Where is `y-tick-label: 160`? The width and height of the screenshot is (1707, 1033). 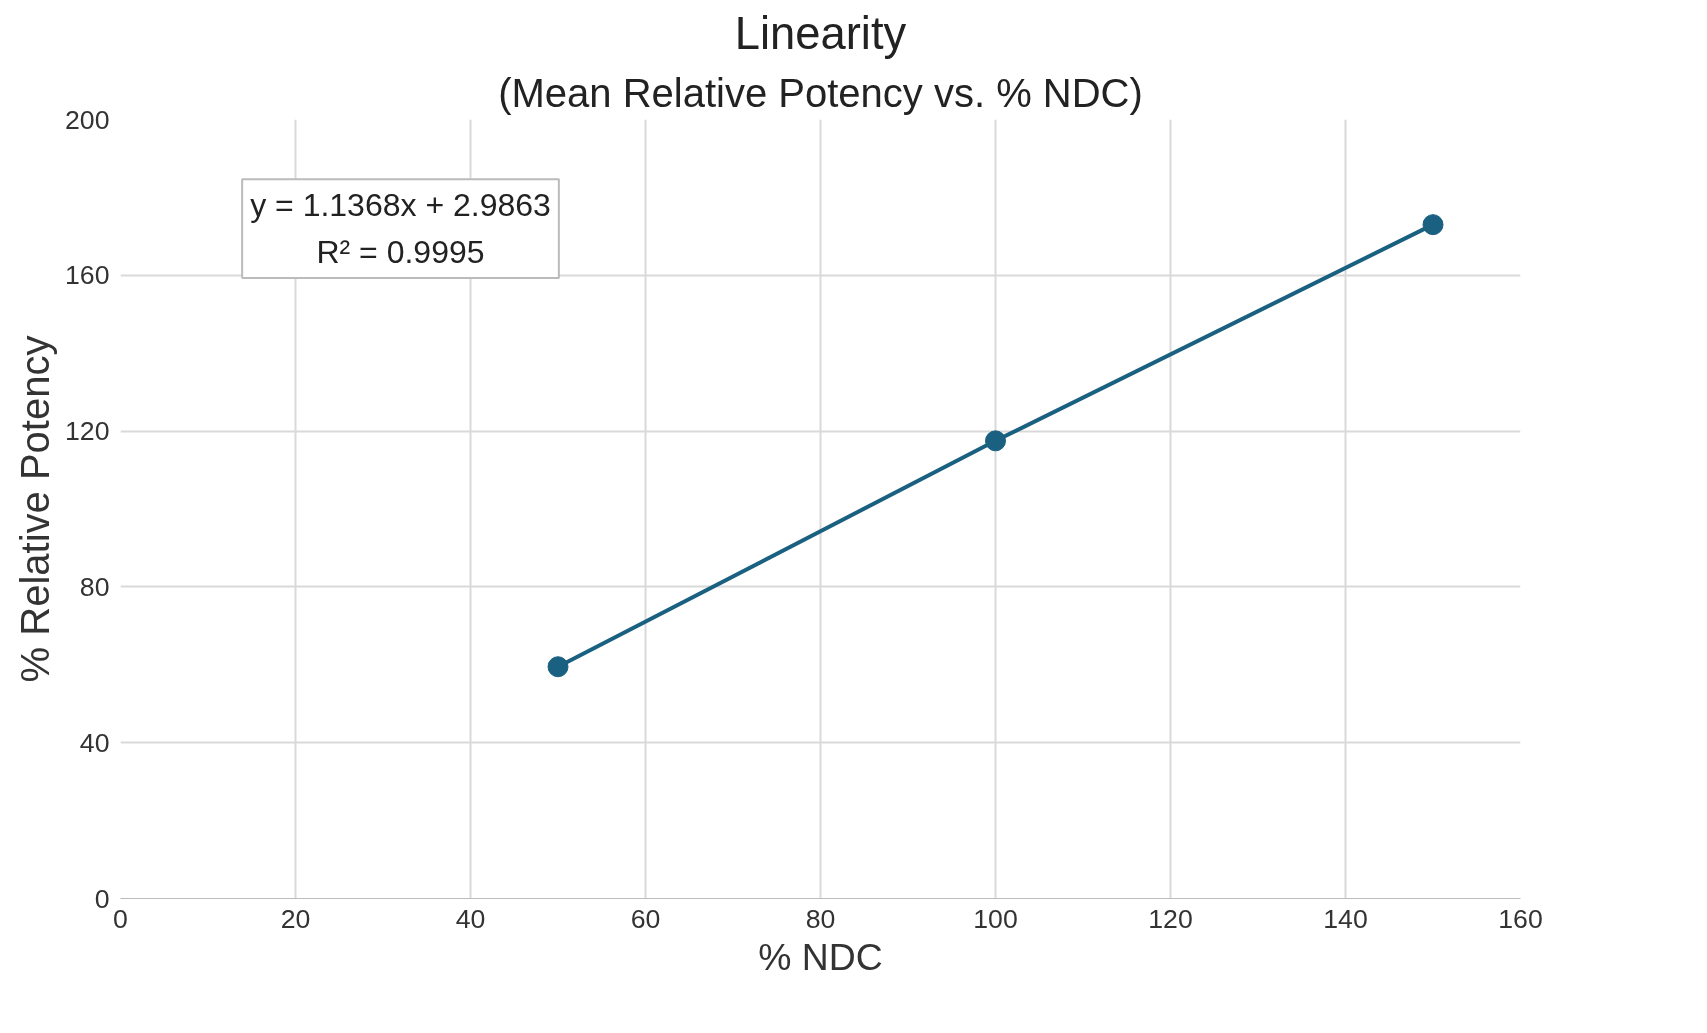 y-tick-label: 160 is located at coordinates (87, 275).